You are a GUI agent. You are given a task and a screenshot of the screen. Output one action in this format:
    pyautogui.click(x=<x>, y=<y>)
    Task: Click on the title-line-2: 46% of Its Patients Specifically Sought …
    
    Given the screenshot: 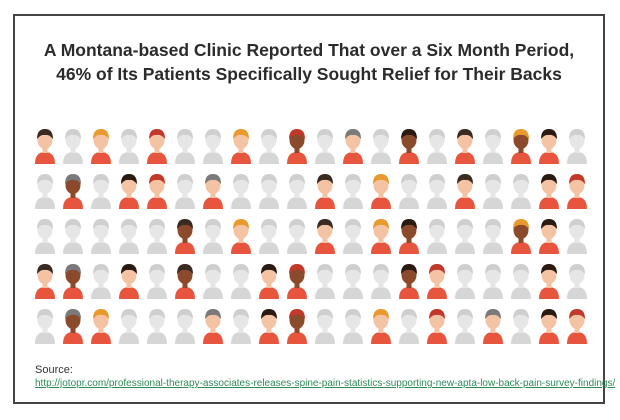 What is the action you would take?
    pyautogui.click(x=309, y=74)
    